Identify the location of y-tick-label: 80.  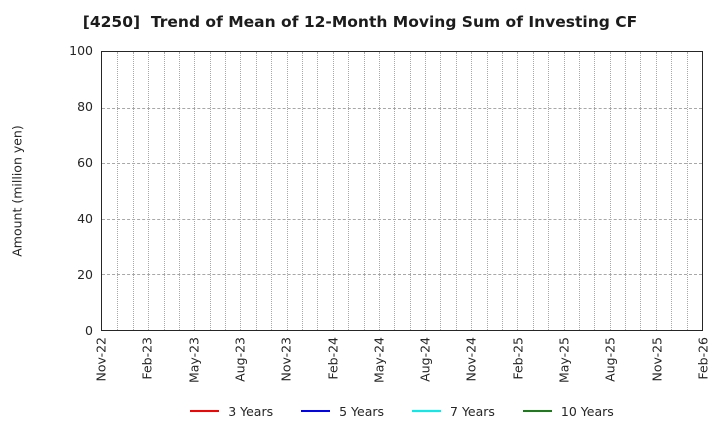
(85, 106).